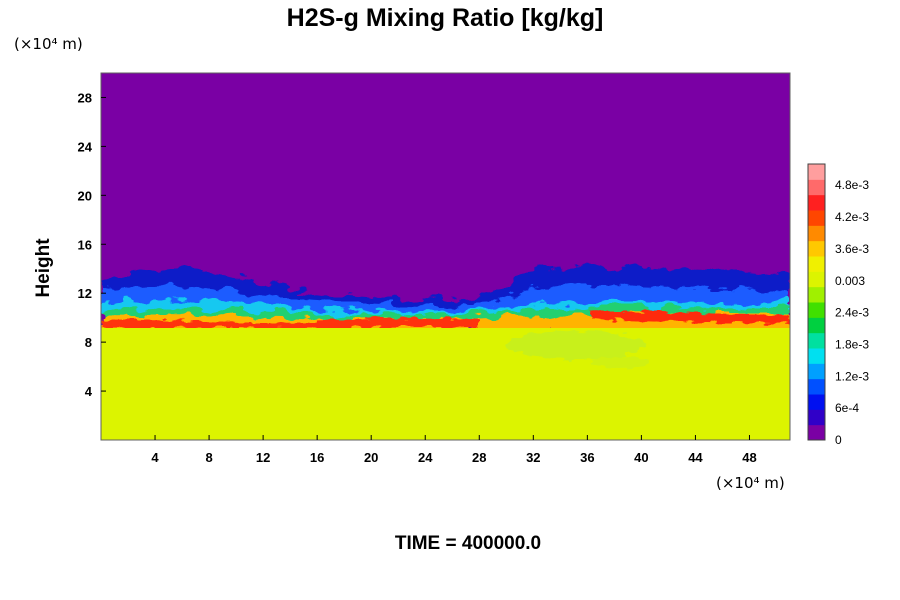 The height and width of the screenshot is (600, 900). I want to click on x-tick-label: 36, so click(587, 457).